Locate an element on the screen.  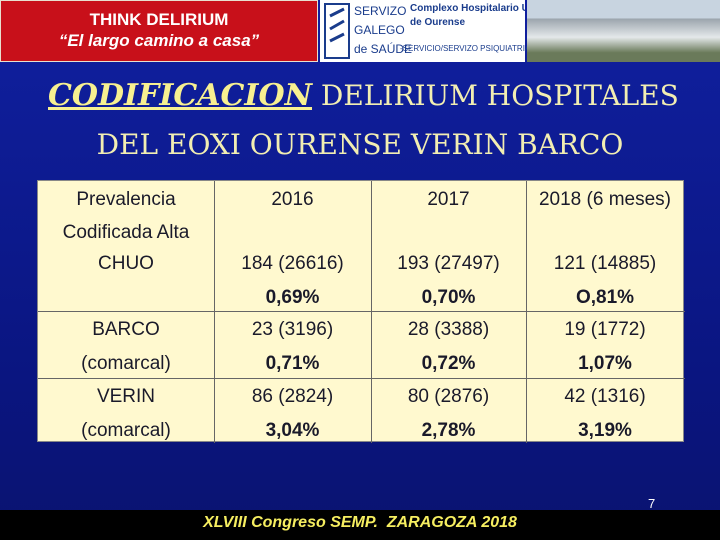
logo-text: -SERVICIO/SERVIZO PSIQUIATRIA is located at coordinates (465, 48).